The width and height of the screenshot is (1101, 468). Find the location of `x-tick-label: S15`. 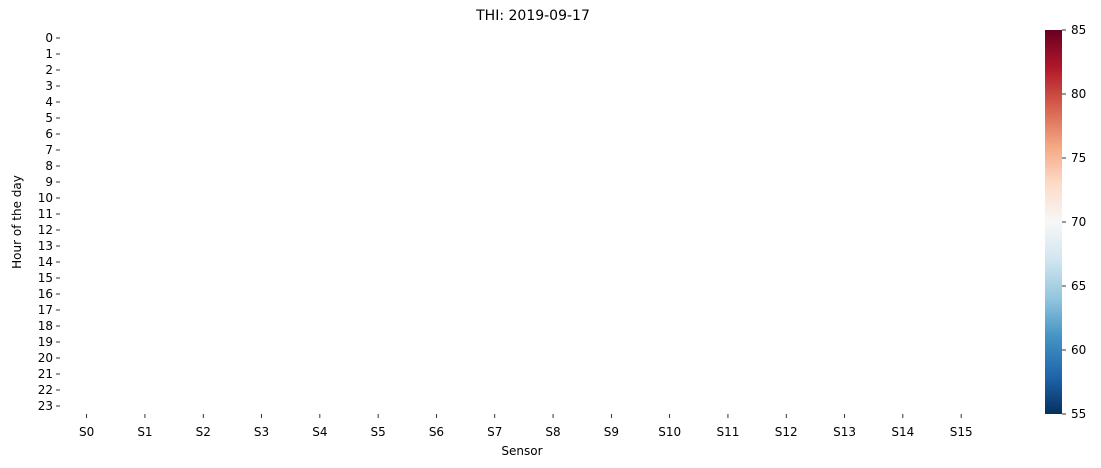

x-tick-label: S15 is located at coordinates (961, 432).